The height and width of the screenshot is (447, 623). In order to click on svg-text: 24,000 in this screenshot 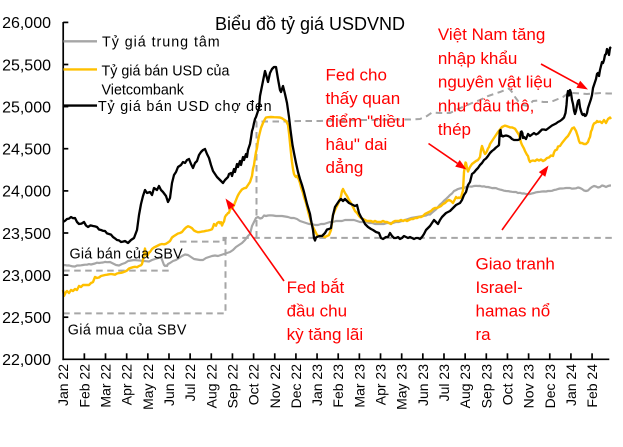, I will do `click(26, 192)`.